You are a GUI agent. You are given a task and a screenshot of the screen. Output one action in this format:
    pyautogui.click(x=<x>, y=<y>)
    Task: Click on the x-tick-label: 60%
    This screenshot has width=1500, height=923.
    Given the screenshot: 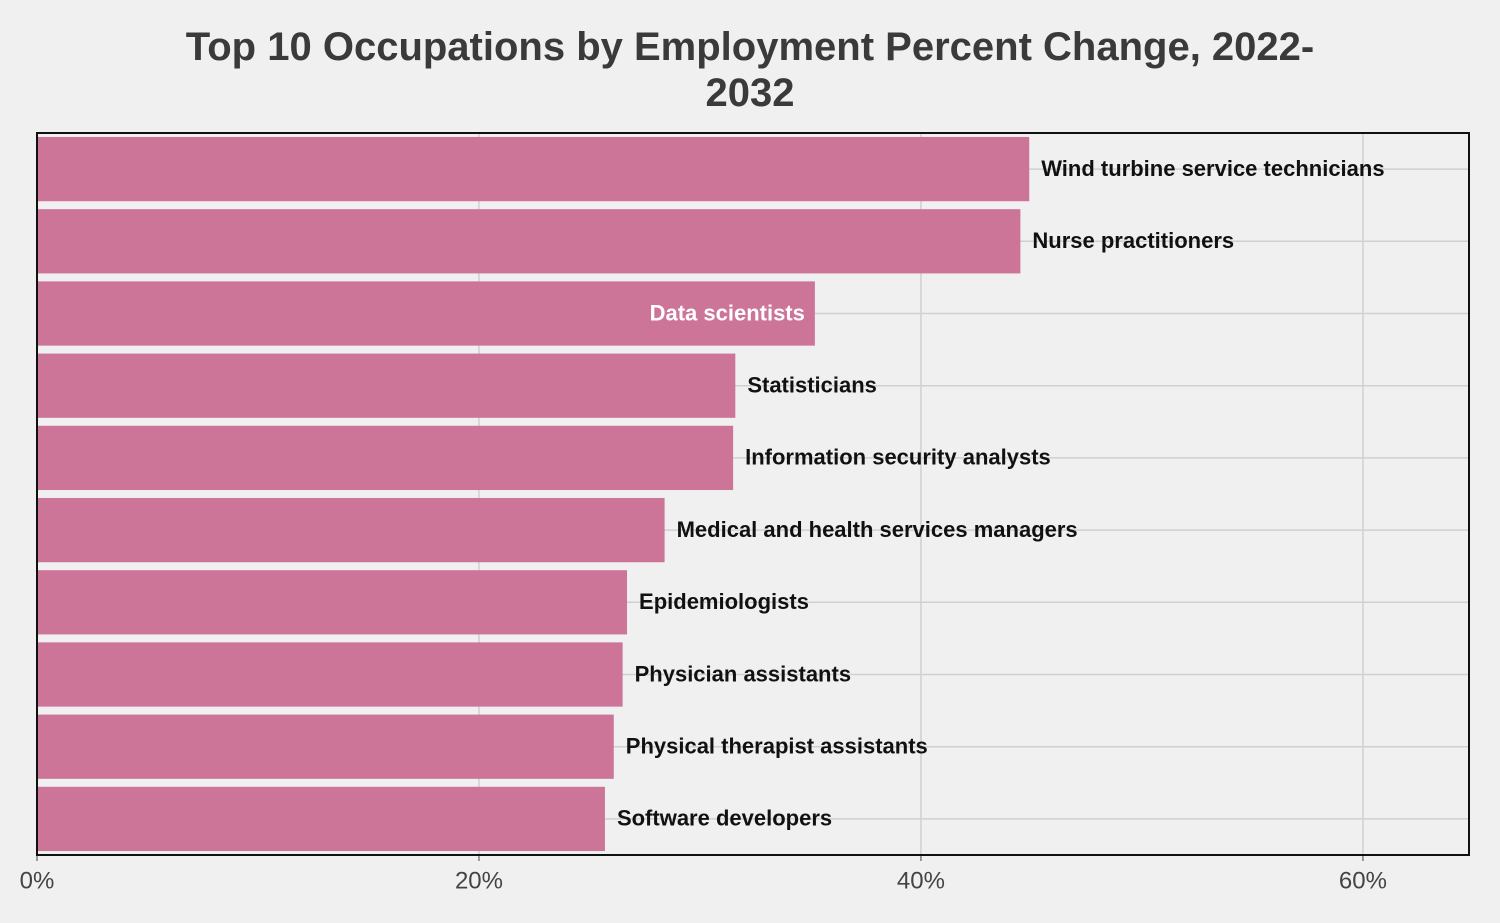 What is the action you would take?
    pyautogui.click(x=1363, y=880)
    